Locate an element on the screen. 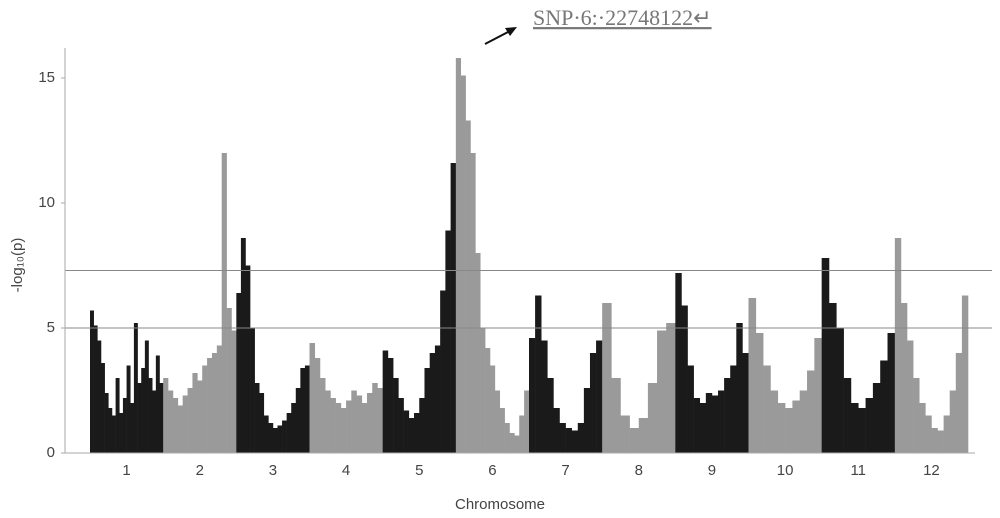 Image resolution: width=1000 pixels, height=518 pixels. y-tick-label: 5 is located at coordinates (51, 327).